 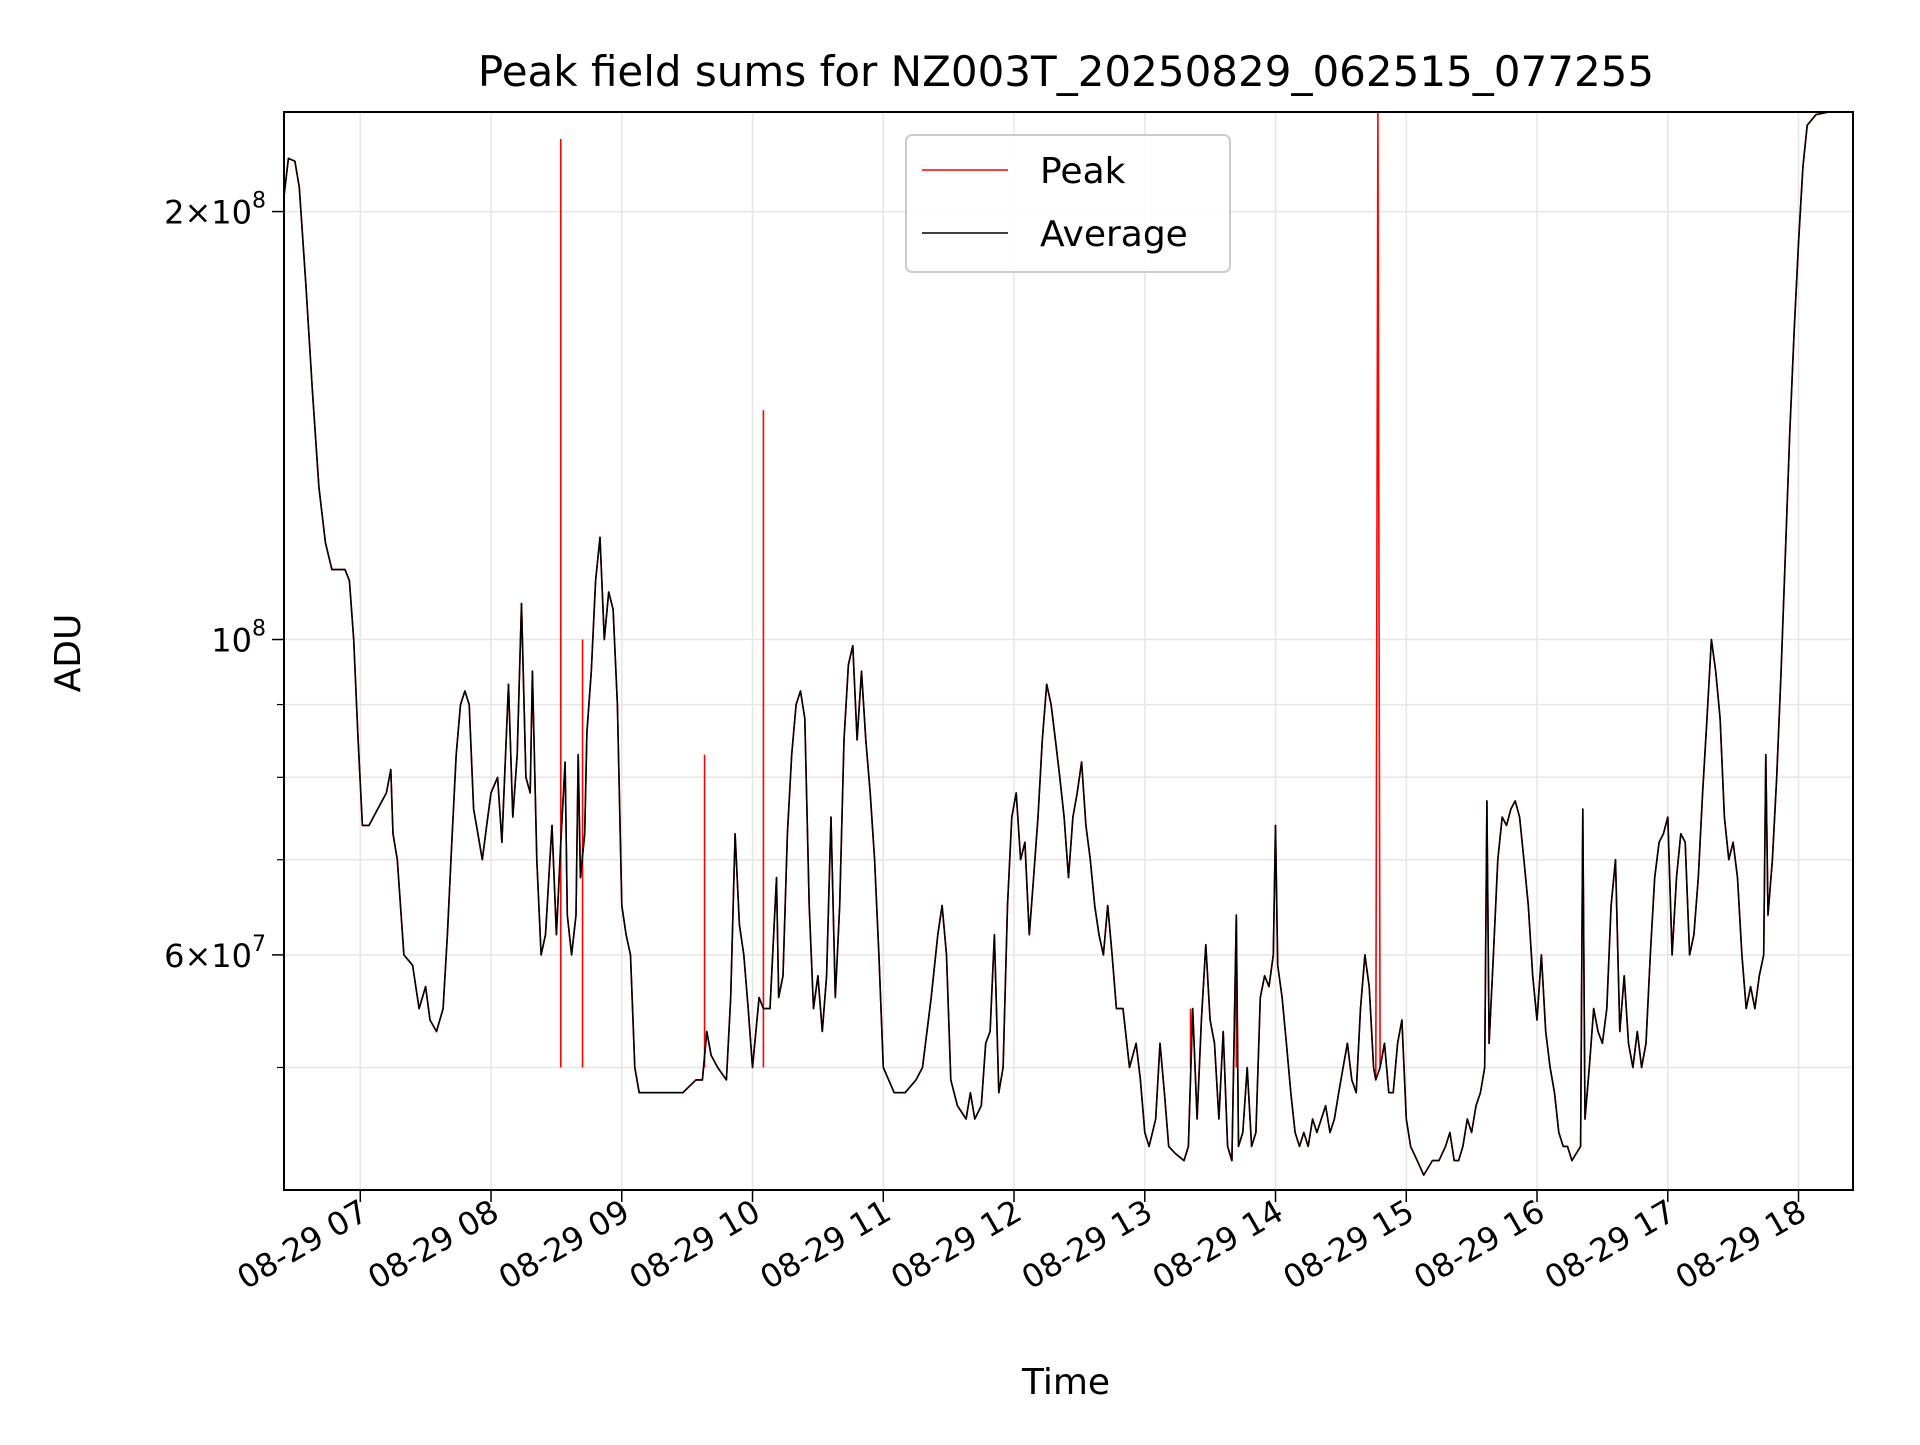 What do you see at coordinates (238, 638) in the screenshot?
I see `y-tick-label: 108` at bounding box center [238, 638].